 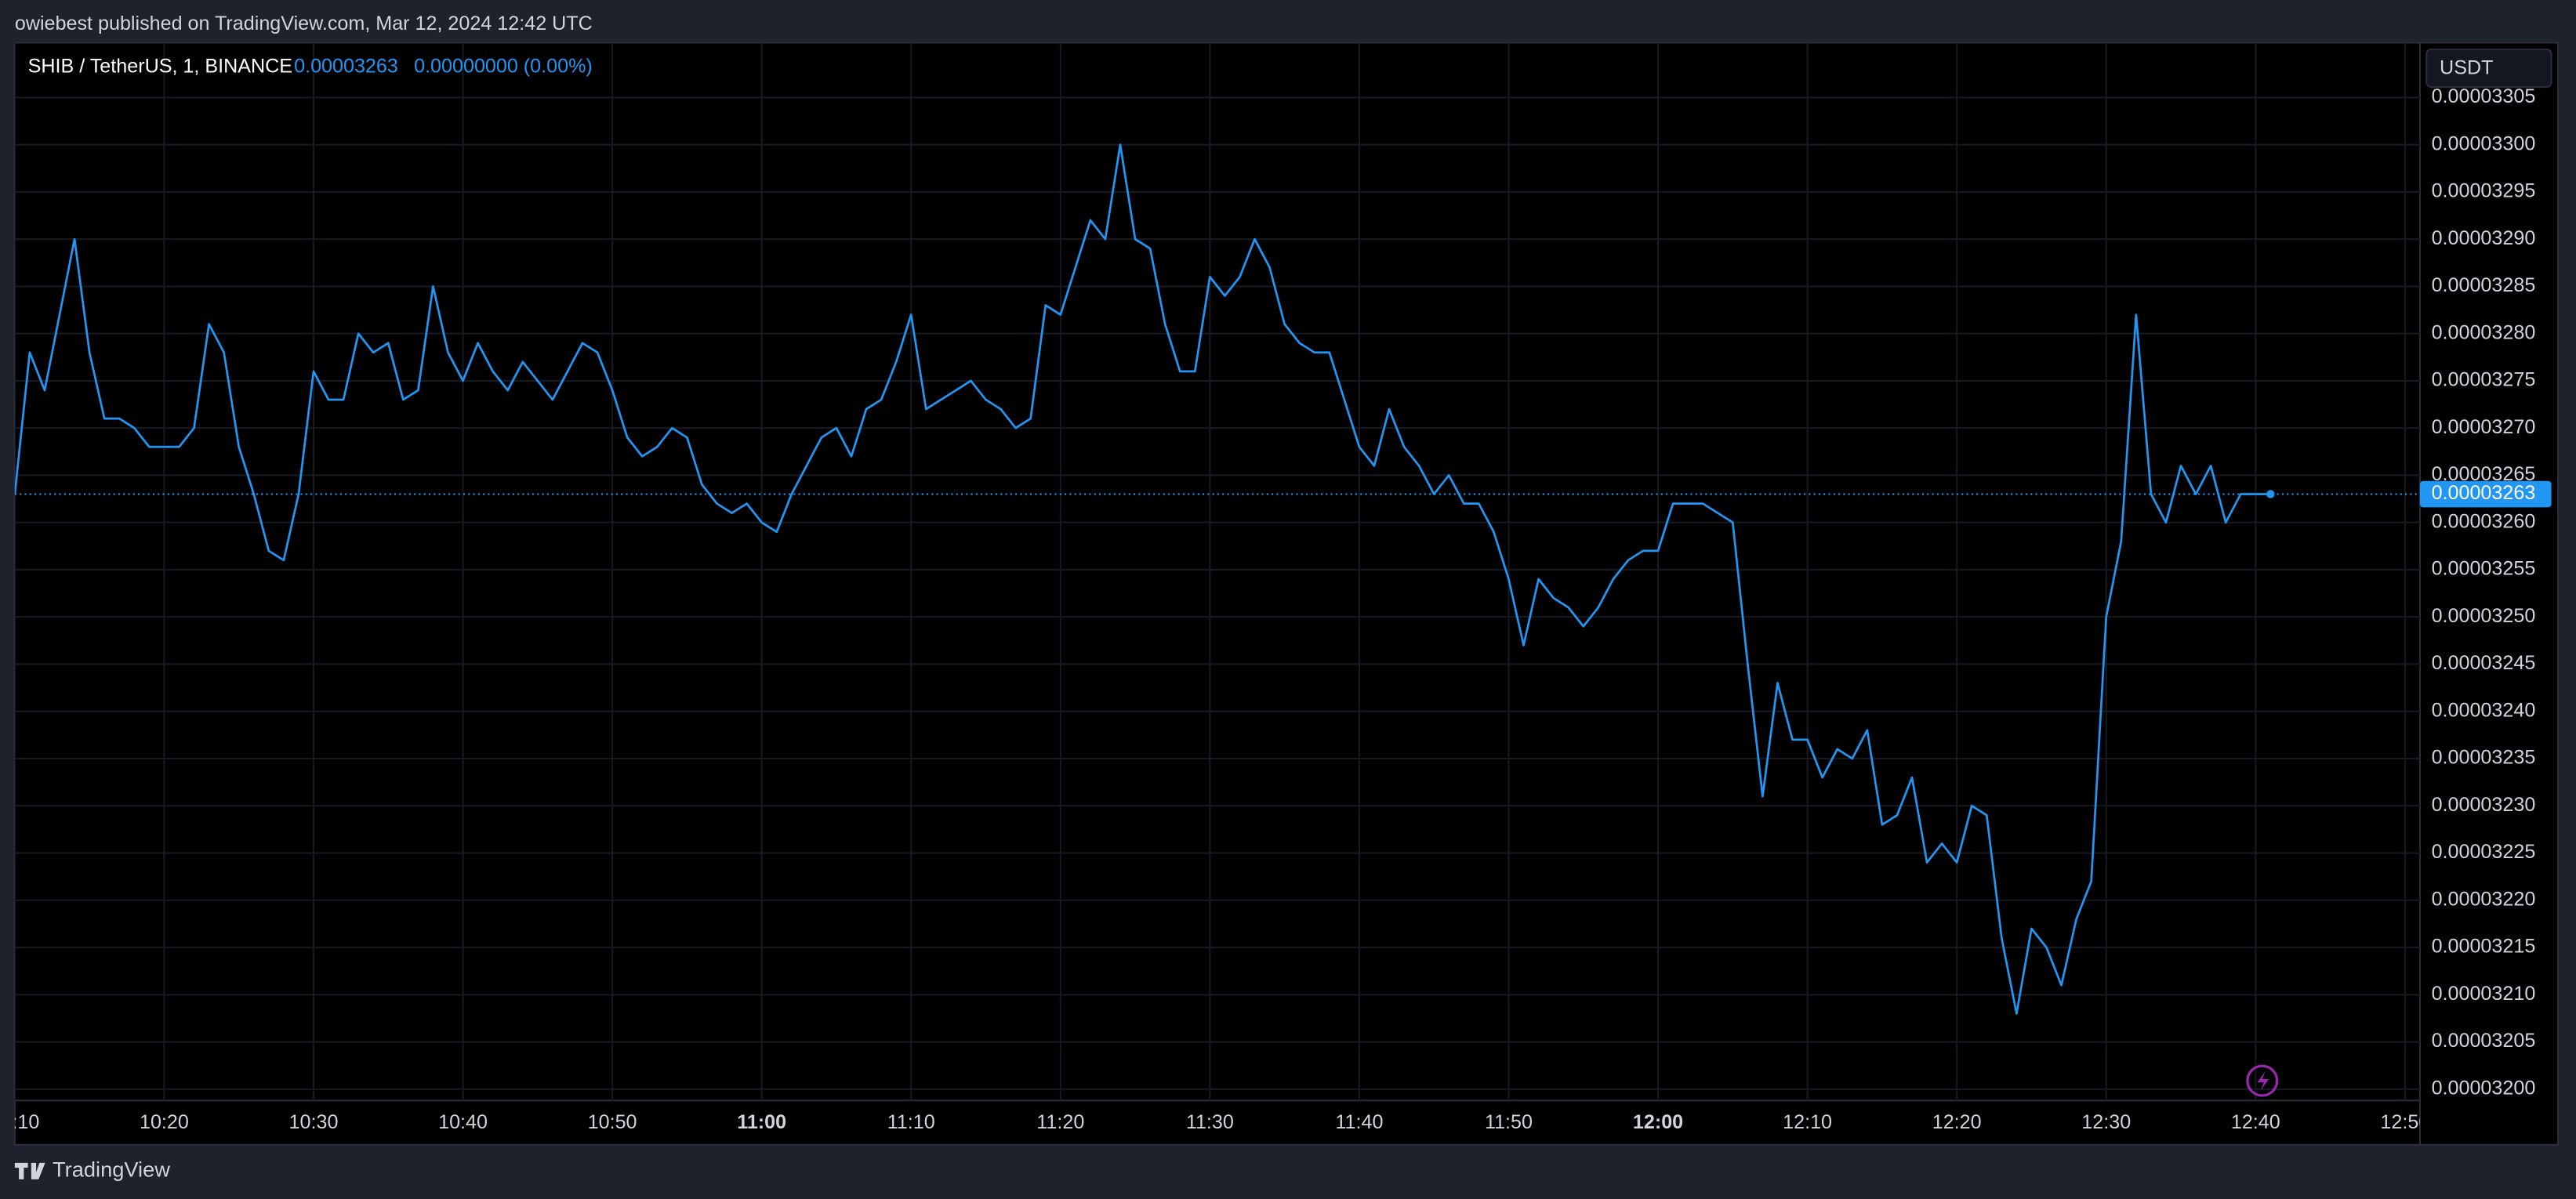 I want to click on x-tick-label: 10:40, so click(x=463, y=1122).